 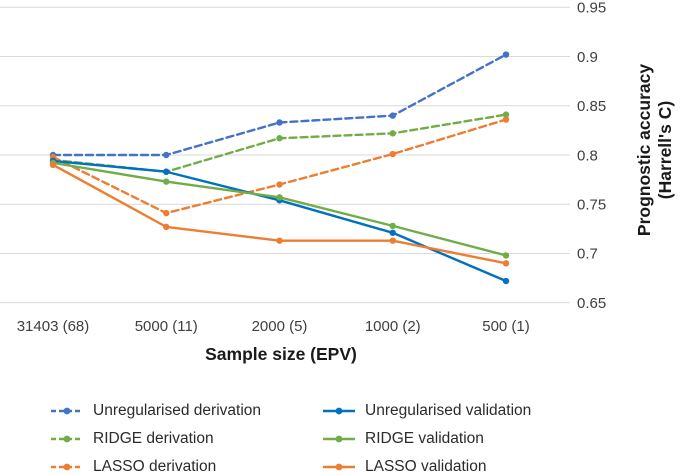 I want to click on y-tick-label: 0.8, so click(x=587, y=155).